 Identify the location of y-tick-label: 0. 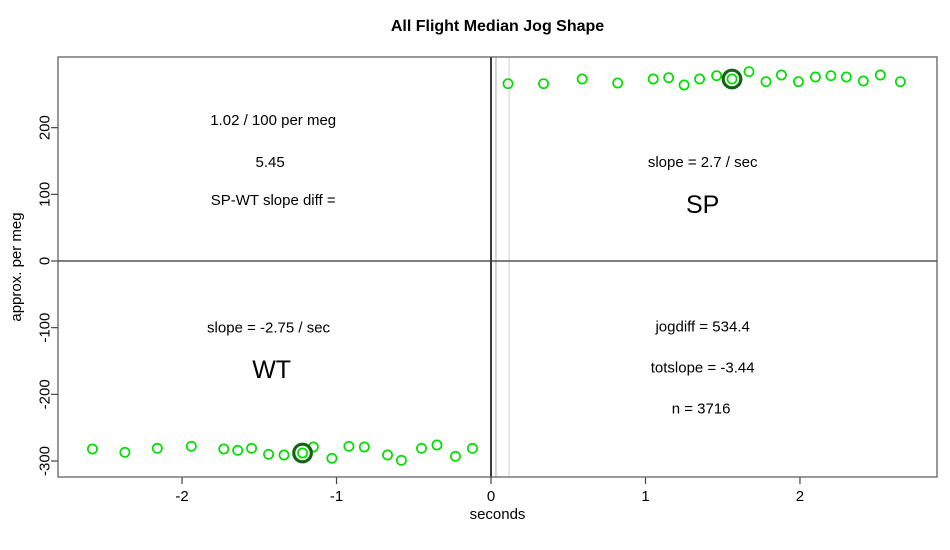
(44, 261).